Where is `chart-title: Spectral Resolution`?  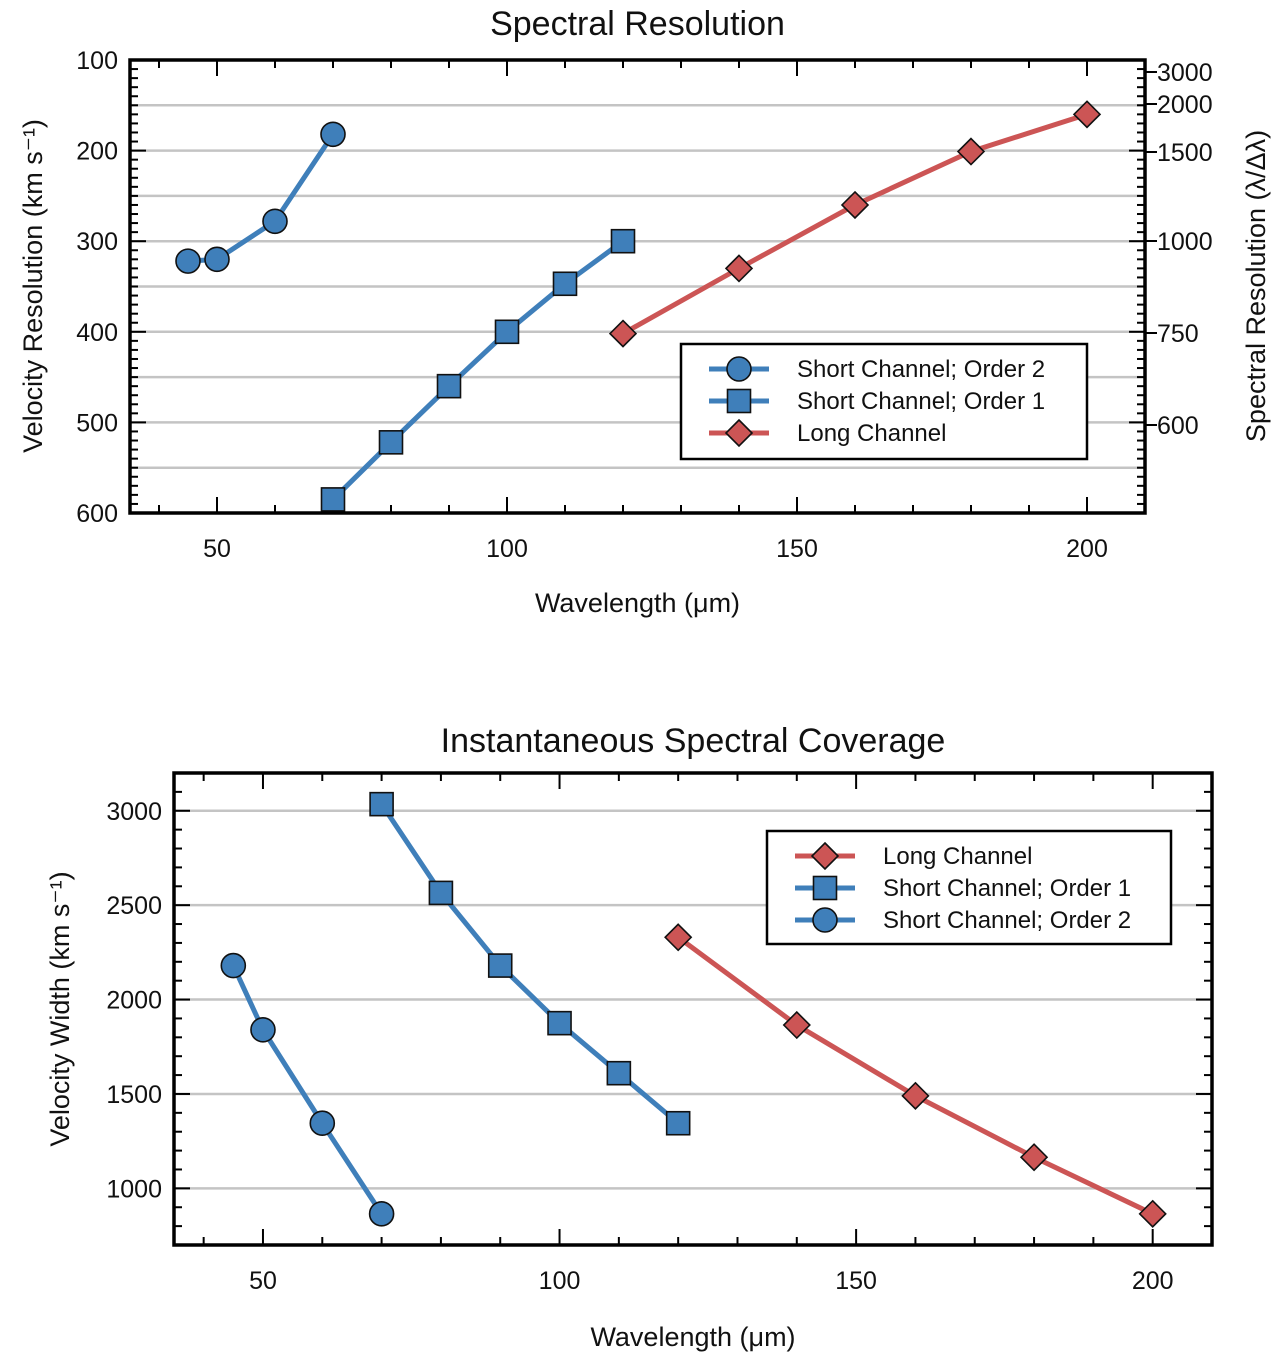
chart-title: Spectral Resolution is located at coordinates (637, 24).